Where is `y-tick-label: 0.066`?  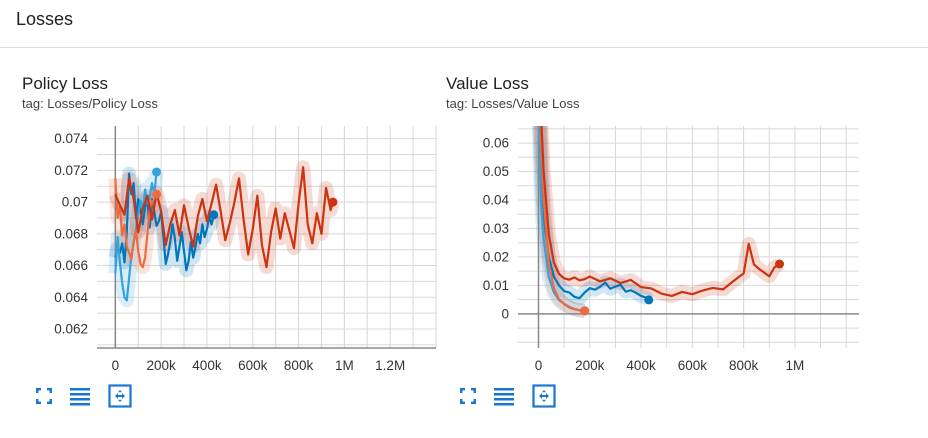
y-tick-label: 0.066 is located at coordinates (71, 265).